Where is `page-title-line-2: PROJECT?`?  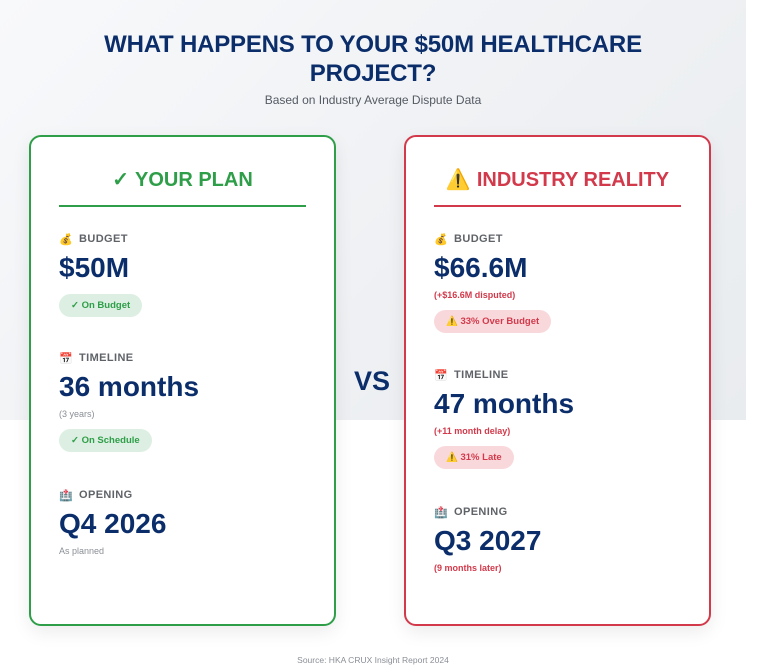 page-title-line-2: PROJECT? is located at coordinates (373, 73).